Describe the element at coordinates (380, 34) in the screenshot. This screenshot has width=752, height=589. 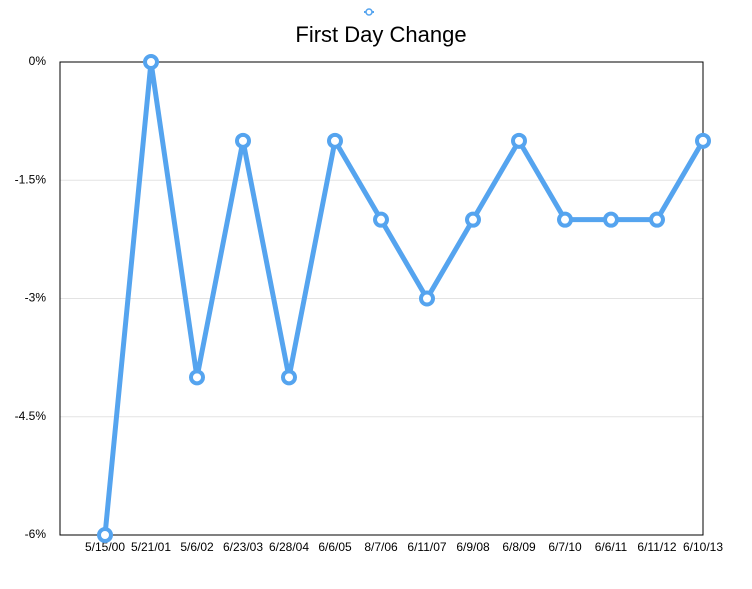
I see `chart-title: First Day Change` at that location.